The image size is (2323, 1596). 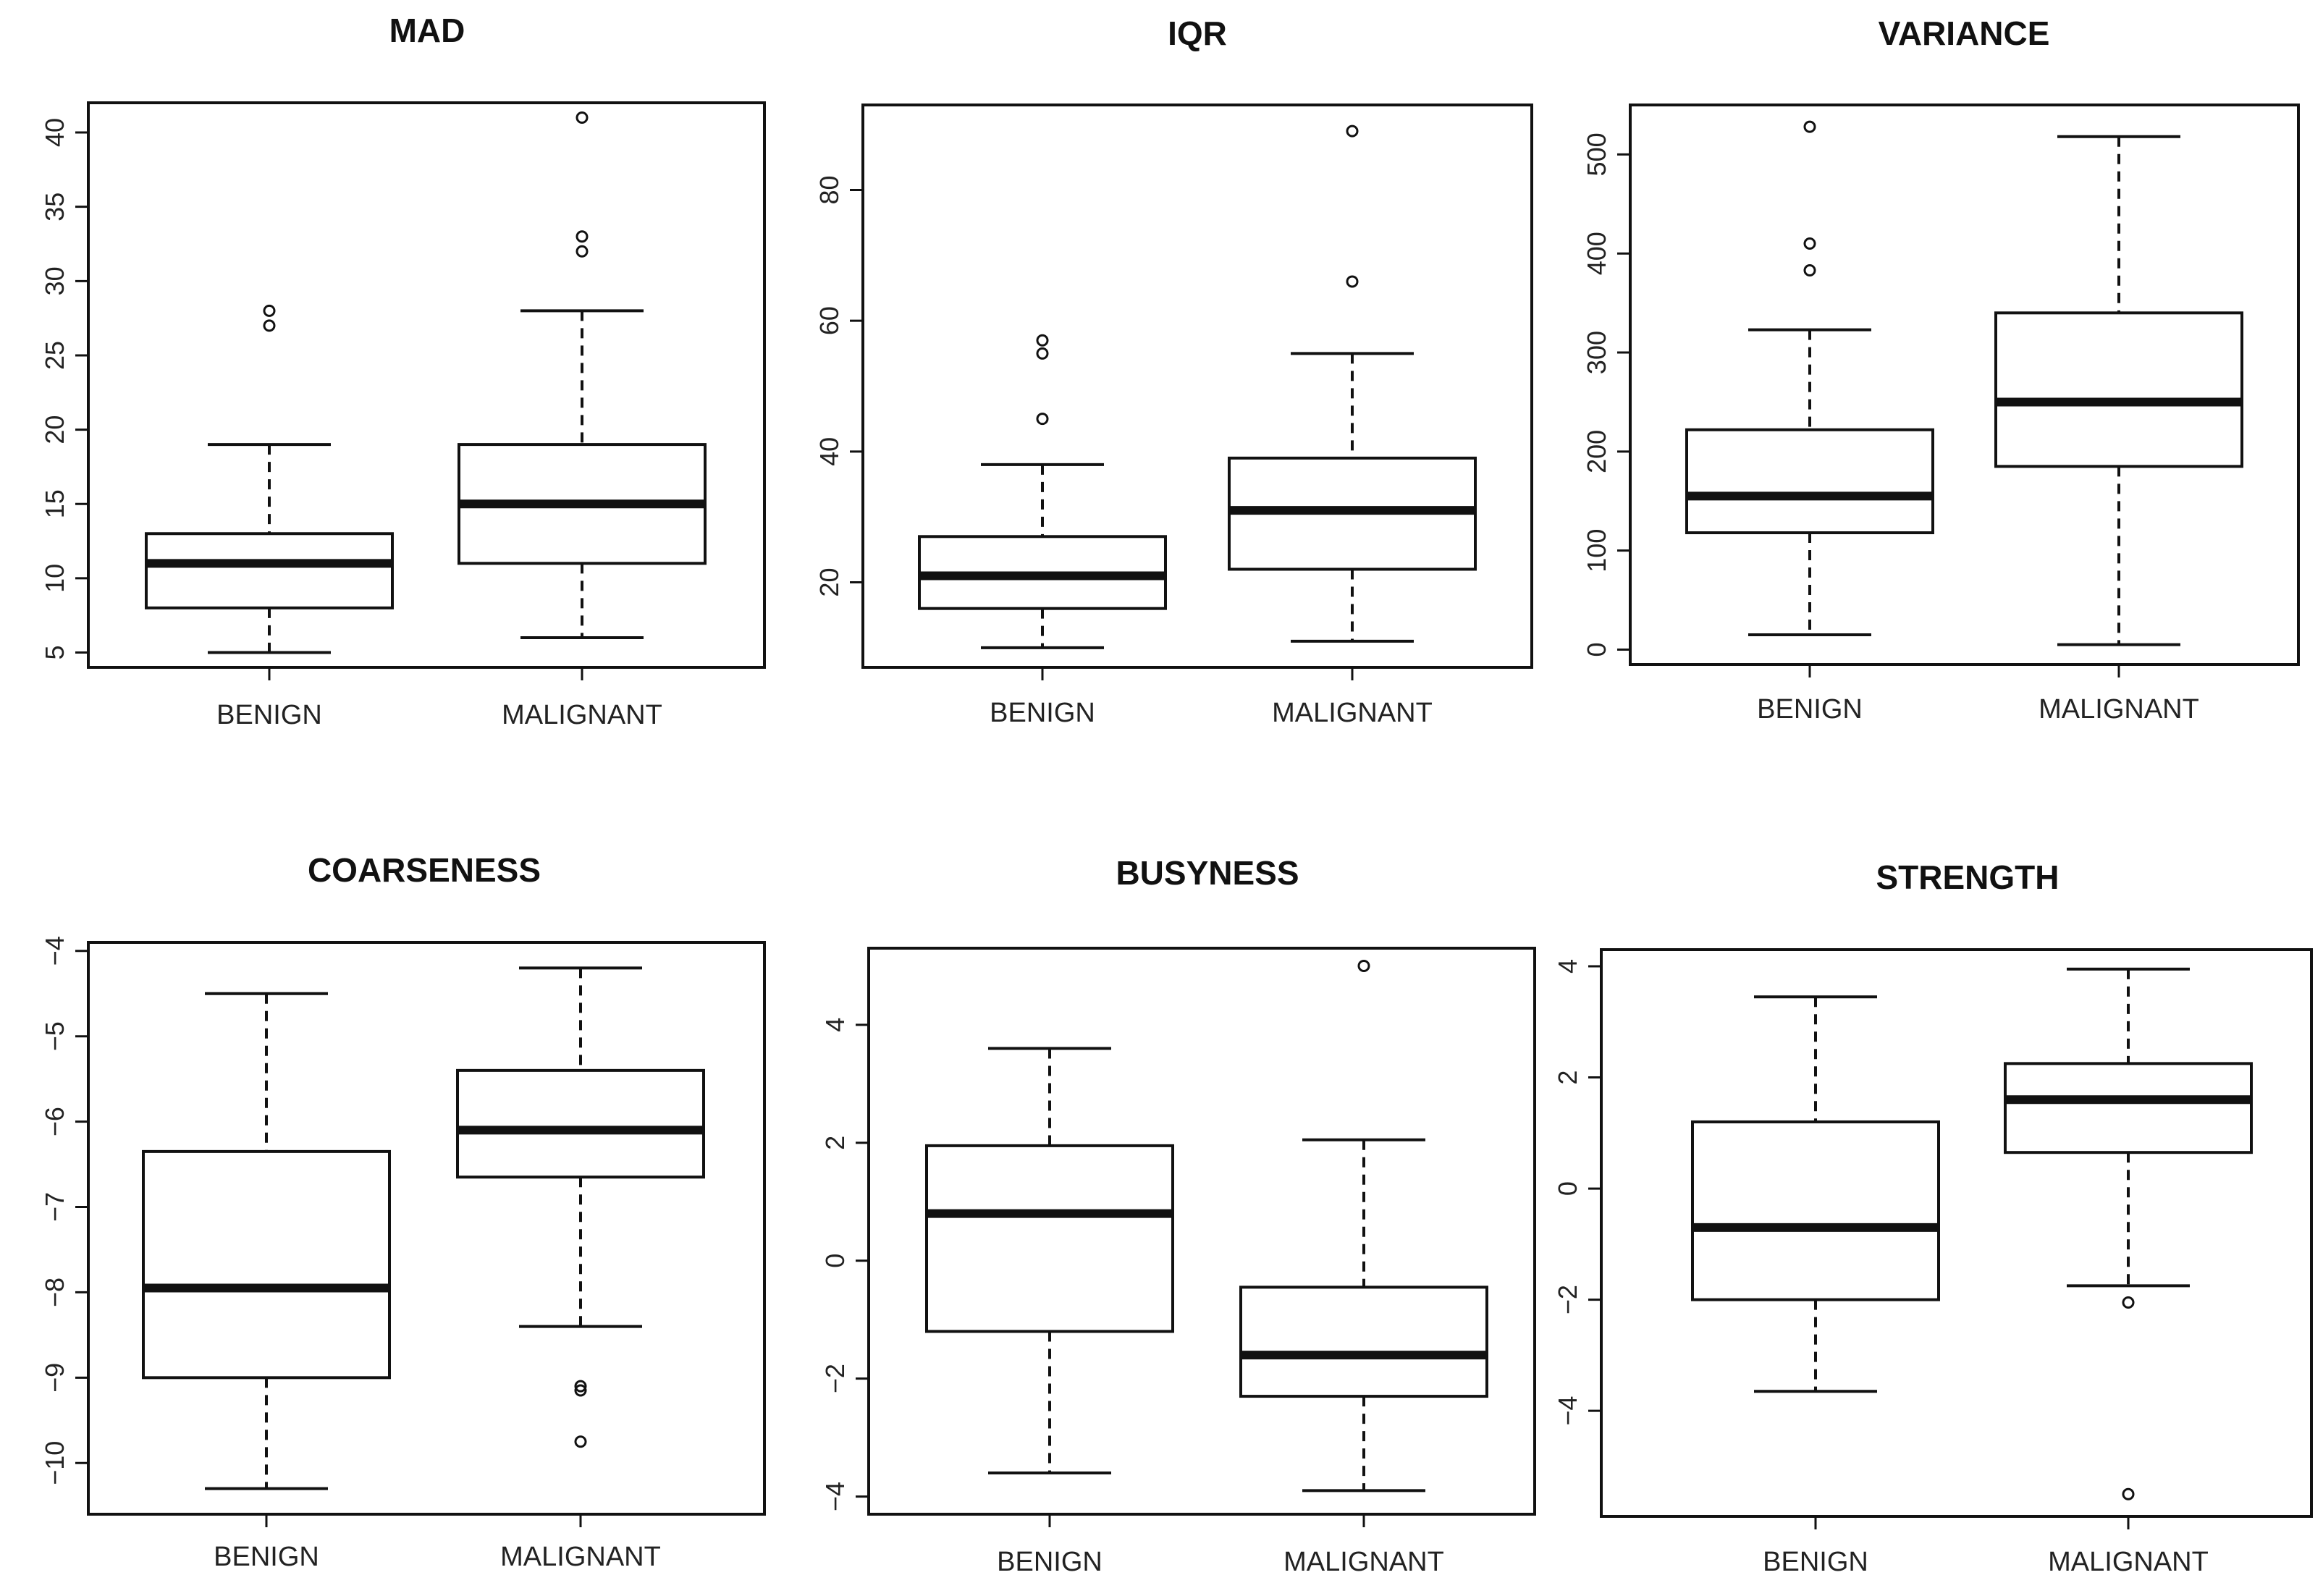 I want to click on y-tick-label: −7, so click(x=54, y=1207).